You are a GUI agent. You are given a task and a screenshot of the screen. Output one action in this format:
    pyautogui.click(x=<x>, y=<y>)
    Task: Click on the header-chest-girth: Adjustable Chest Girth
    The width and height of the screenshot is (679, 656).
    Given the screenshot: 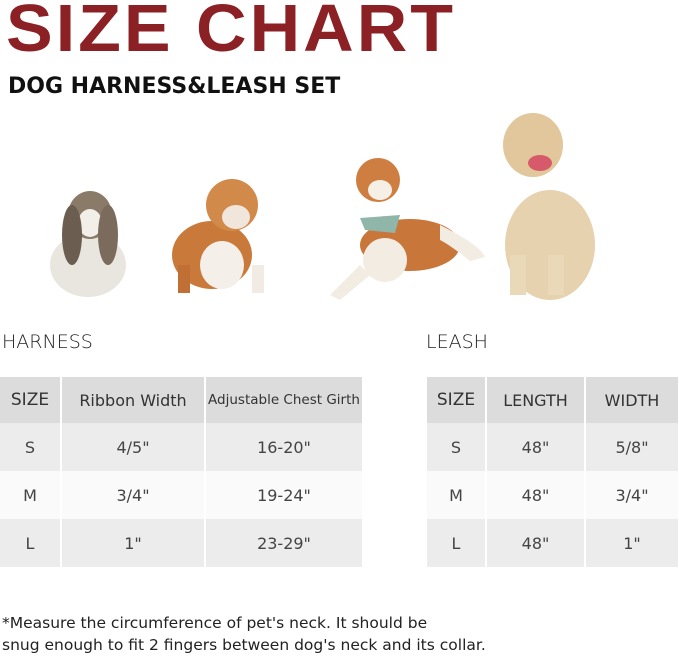 What is the action you would take?
    pyautogui.click(x=283, y=400)
    